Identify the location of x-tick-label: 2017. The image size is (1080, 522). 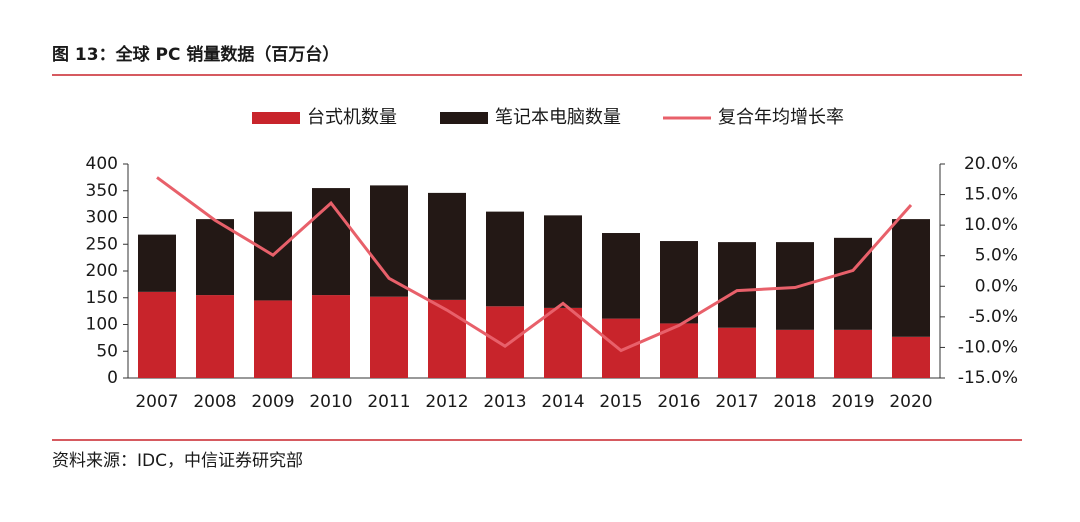
(736, 402).